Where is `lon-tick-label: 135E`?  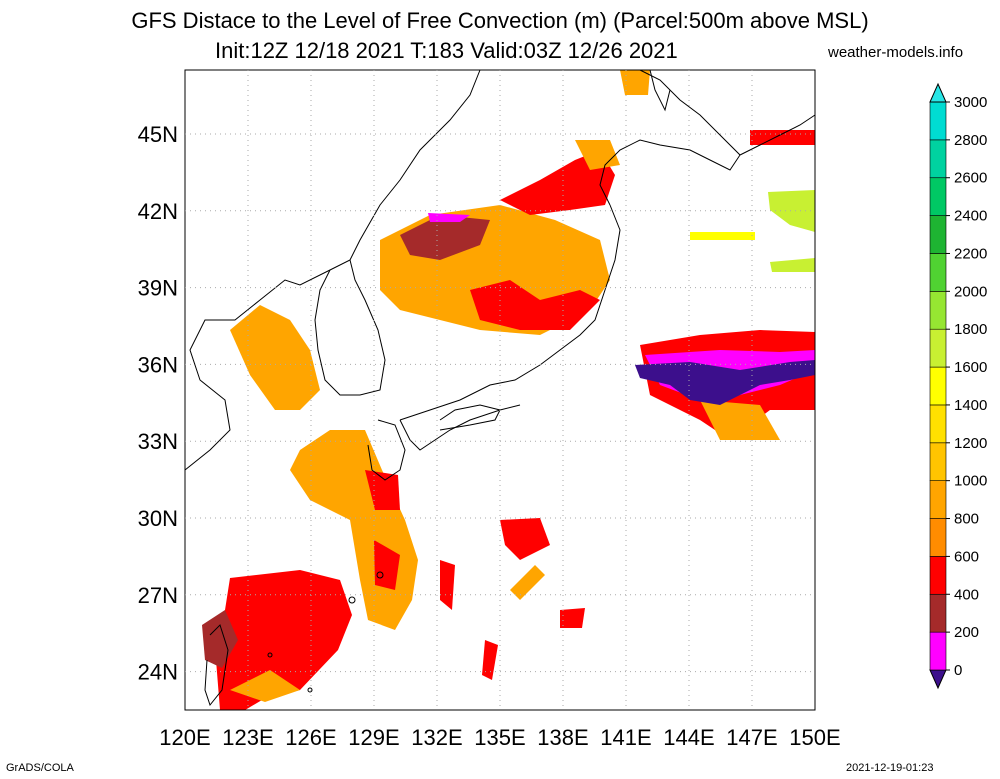
lon-tick-label: 135E is located at coordinates (499, 737).